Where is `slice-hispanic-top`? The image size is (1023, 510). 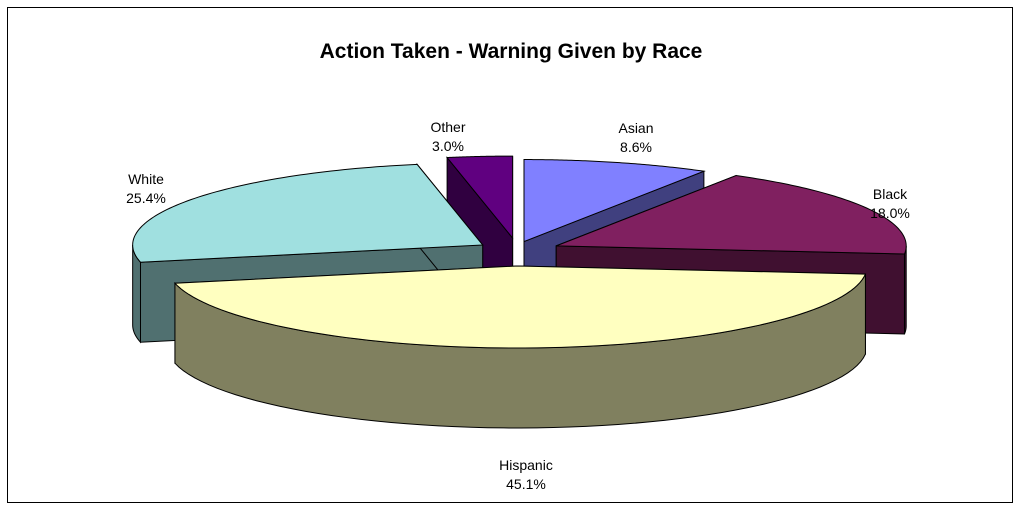
slice-hispanic-top is located at coordinates (520, 307).